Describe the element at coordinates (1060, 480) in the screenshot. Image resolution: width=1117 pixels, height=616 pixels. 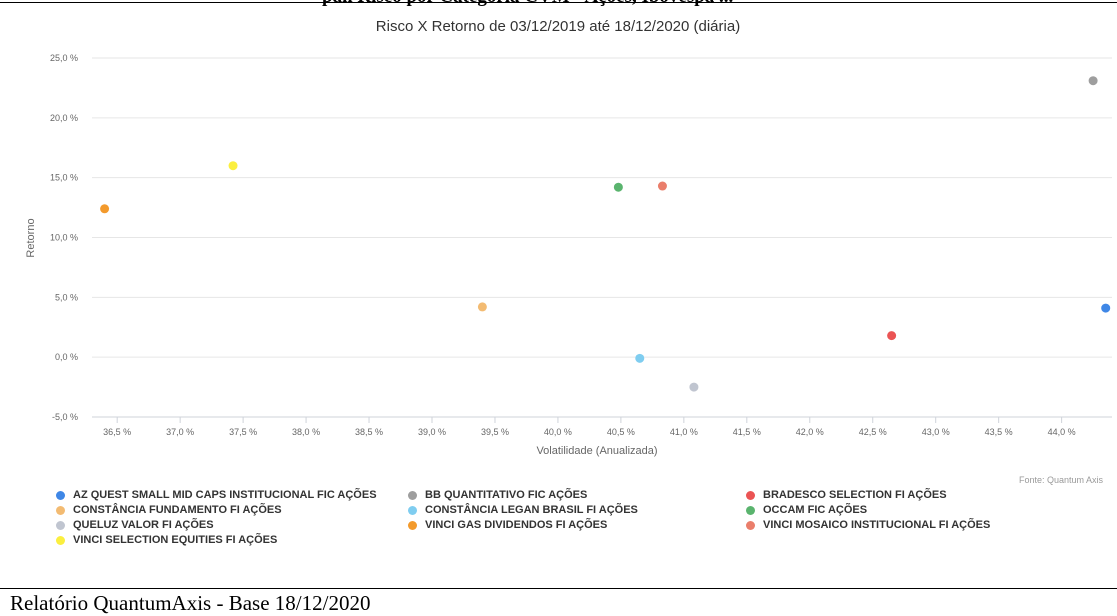
I see `source-note: Fonte: Quantum Axis` at that location.